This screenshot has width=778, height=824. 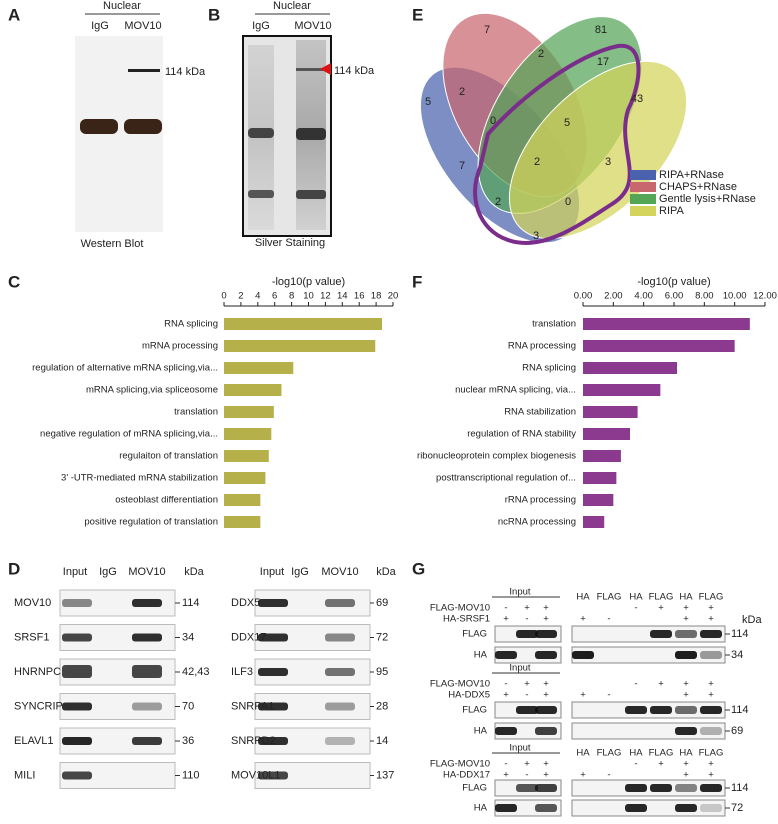 What do you see at coordinates (308, 296) in the screenshot?
I see `x-tick-label: 10` at bounding box center [308, 296].